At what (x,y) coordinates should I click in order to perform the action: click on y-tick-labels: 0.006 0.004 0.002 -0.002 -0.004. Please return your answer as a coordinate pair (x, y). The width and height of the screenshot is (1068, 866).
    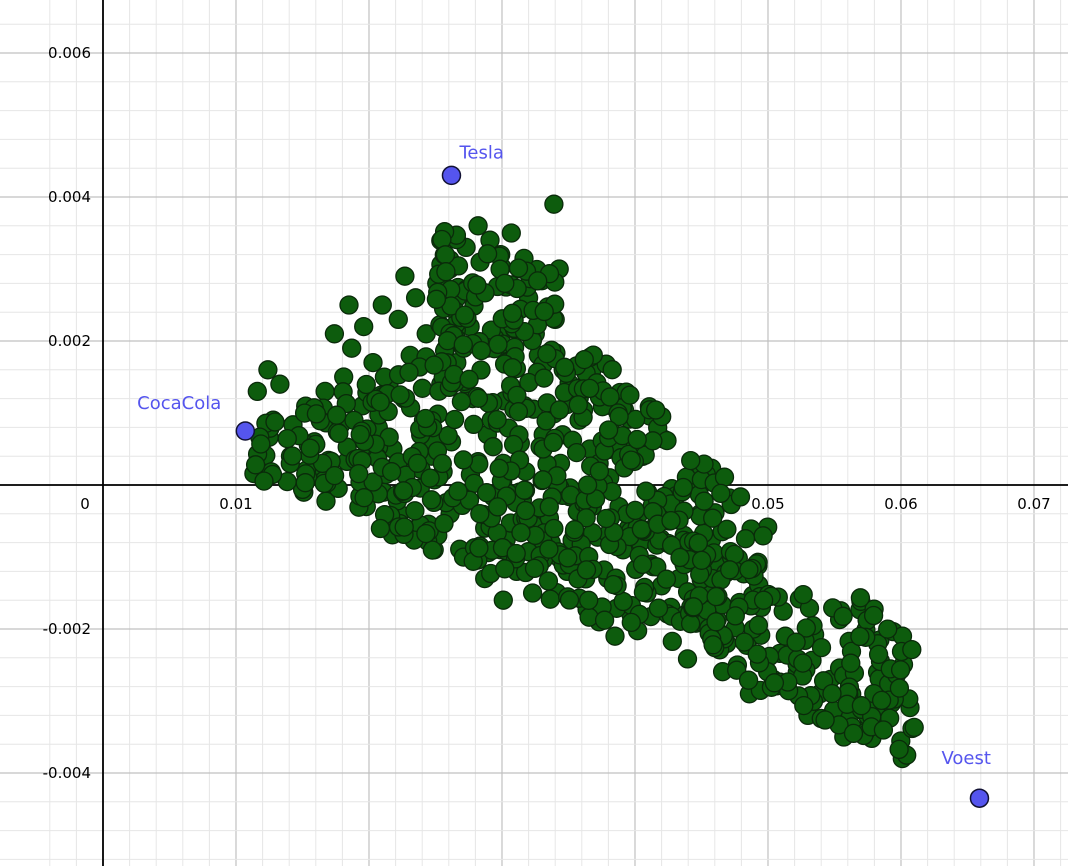
    Looking at the image, I should click on (67, 413).